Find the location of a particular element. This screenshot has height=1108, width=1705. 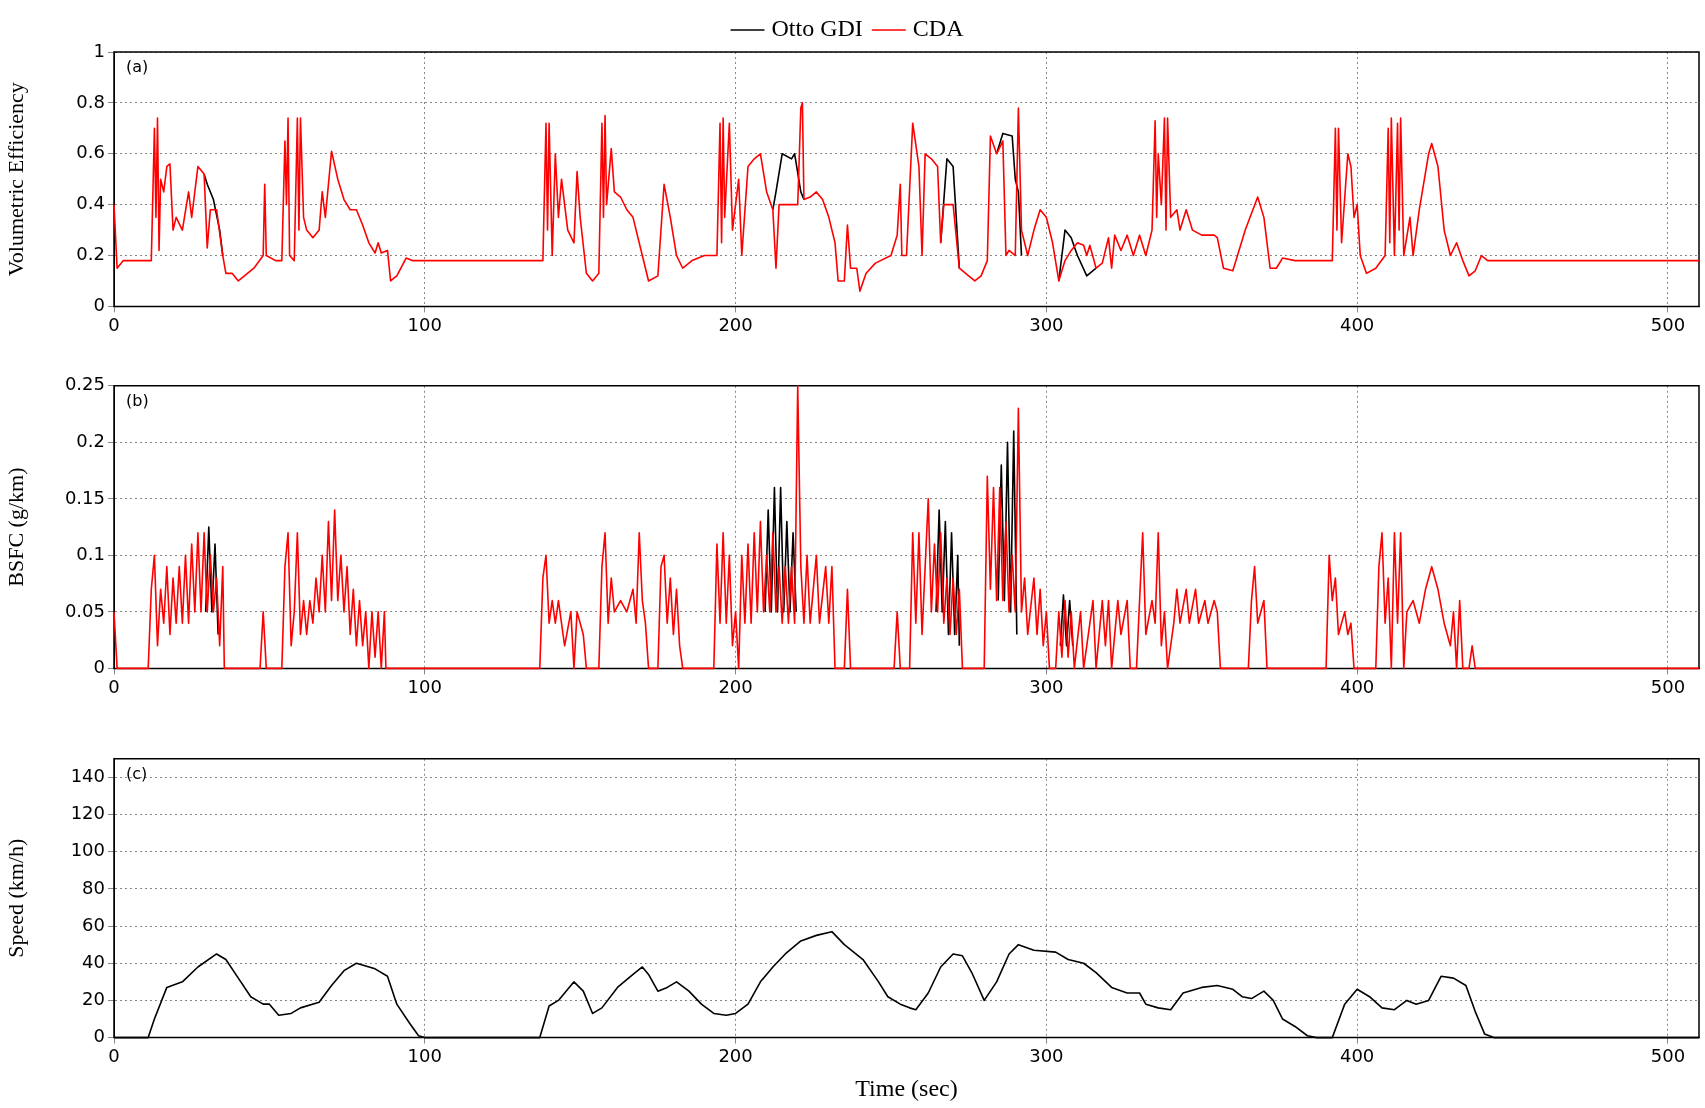

y-tick-label: 40 is located at coordinates (93, 961).